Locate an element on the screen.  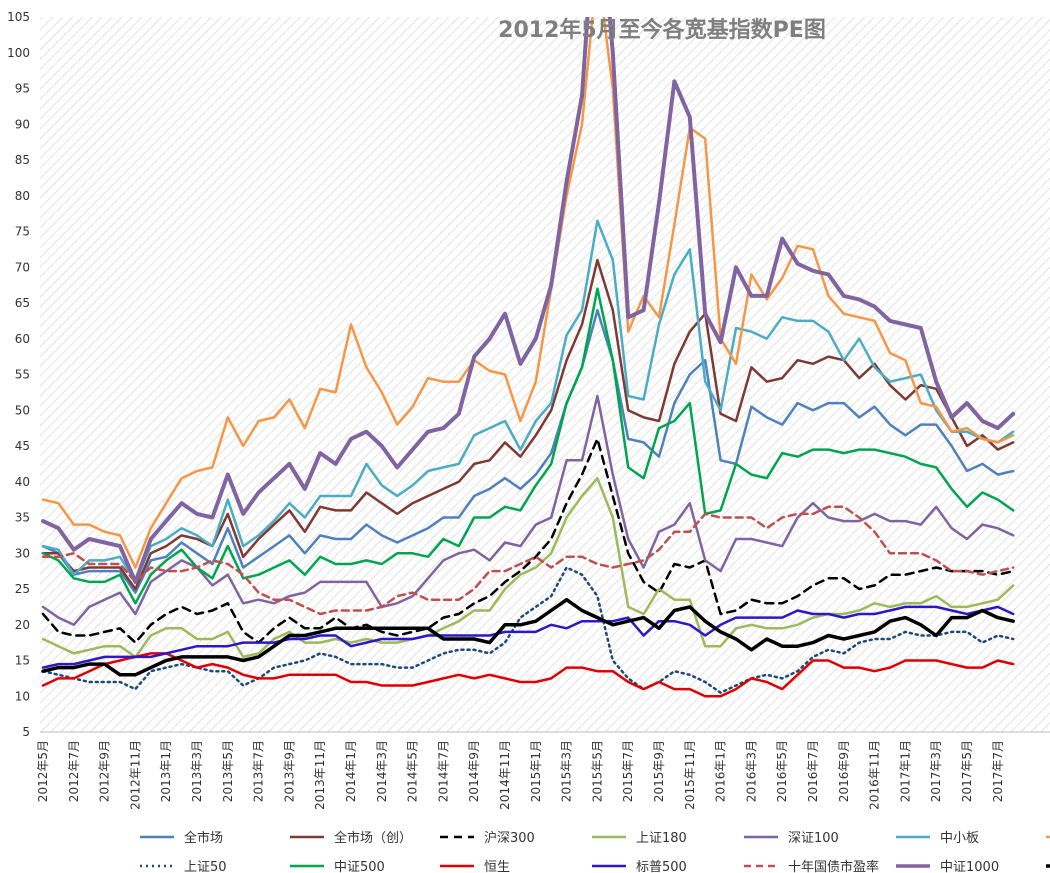
x-tick-label: 2016年5月 is located at coordinates (782, 771).